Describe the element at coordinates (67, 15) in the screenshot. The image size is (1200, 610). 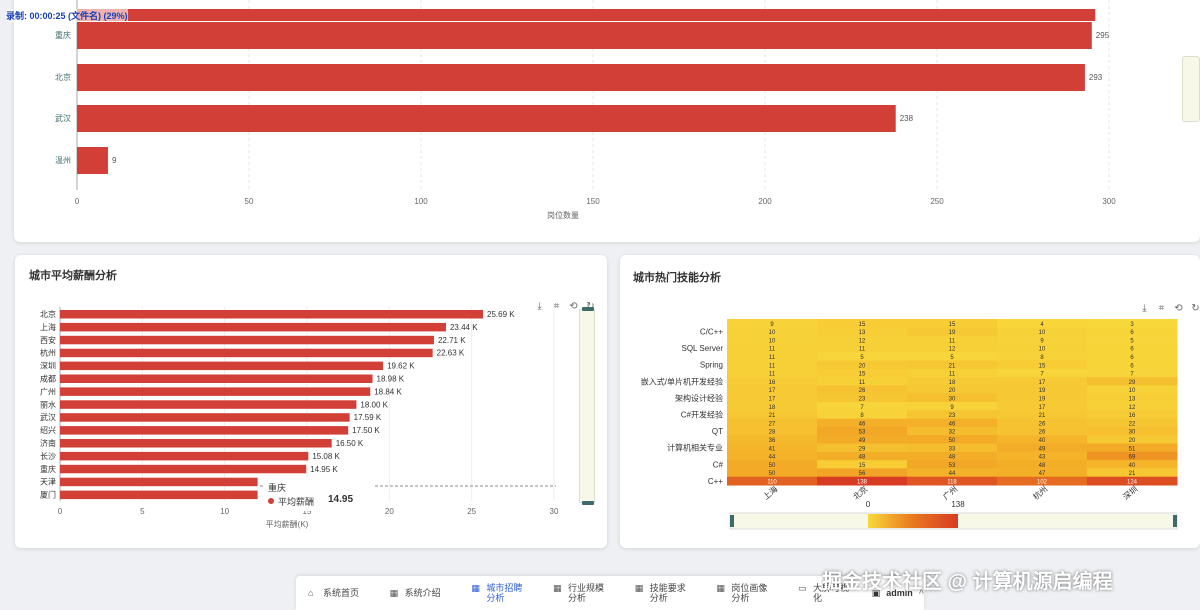
I see `recording-timer: 录制: 00:00:25 (文件名) (29%)` at that location.